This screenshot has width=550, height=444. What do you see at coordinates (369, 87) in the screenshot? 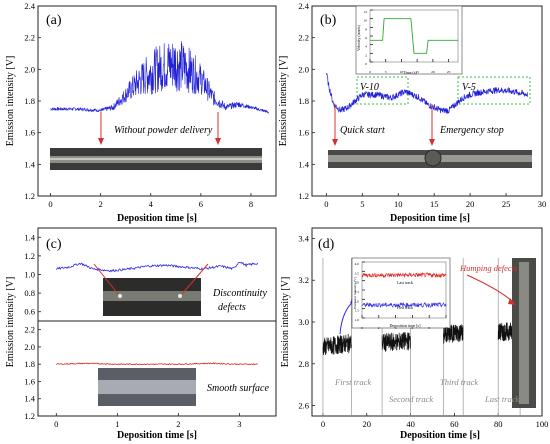
I see `panel-b-v10-label: V-10` at bounding box center [369, 87].